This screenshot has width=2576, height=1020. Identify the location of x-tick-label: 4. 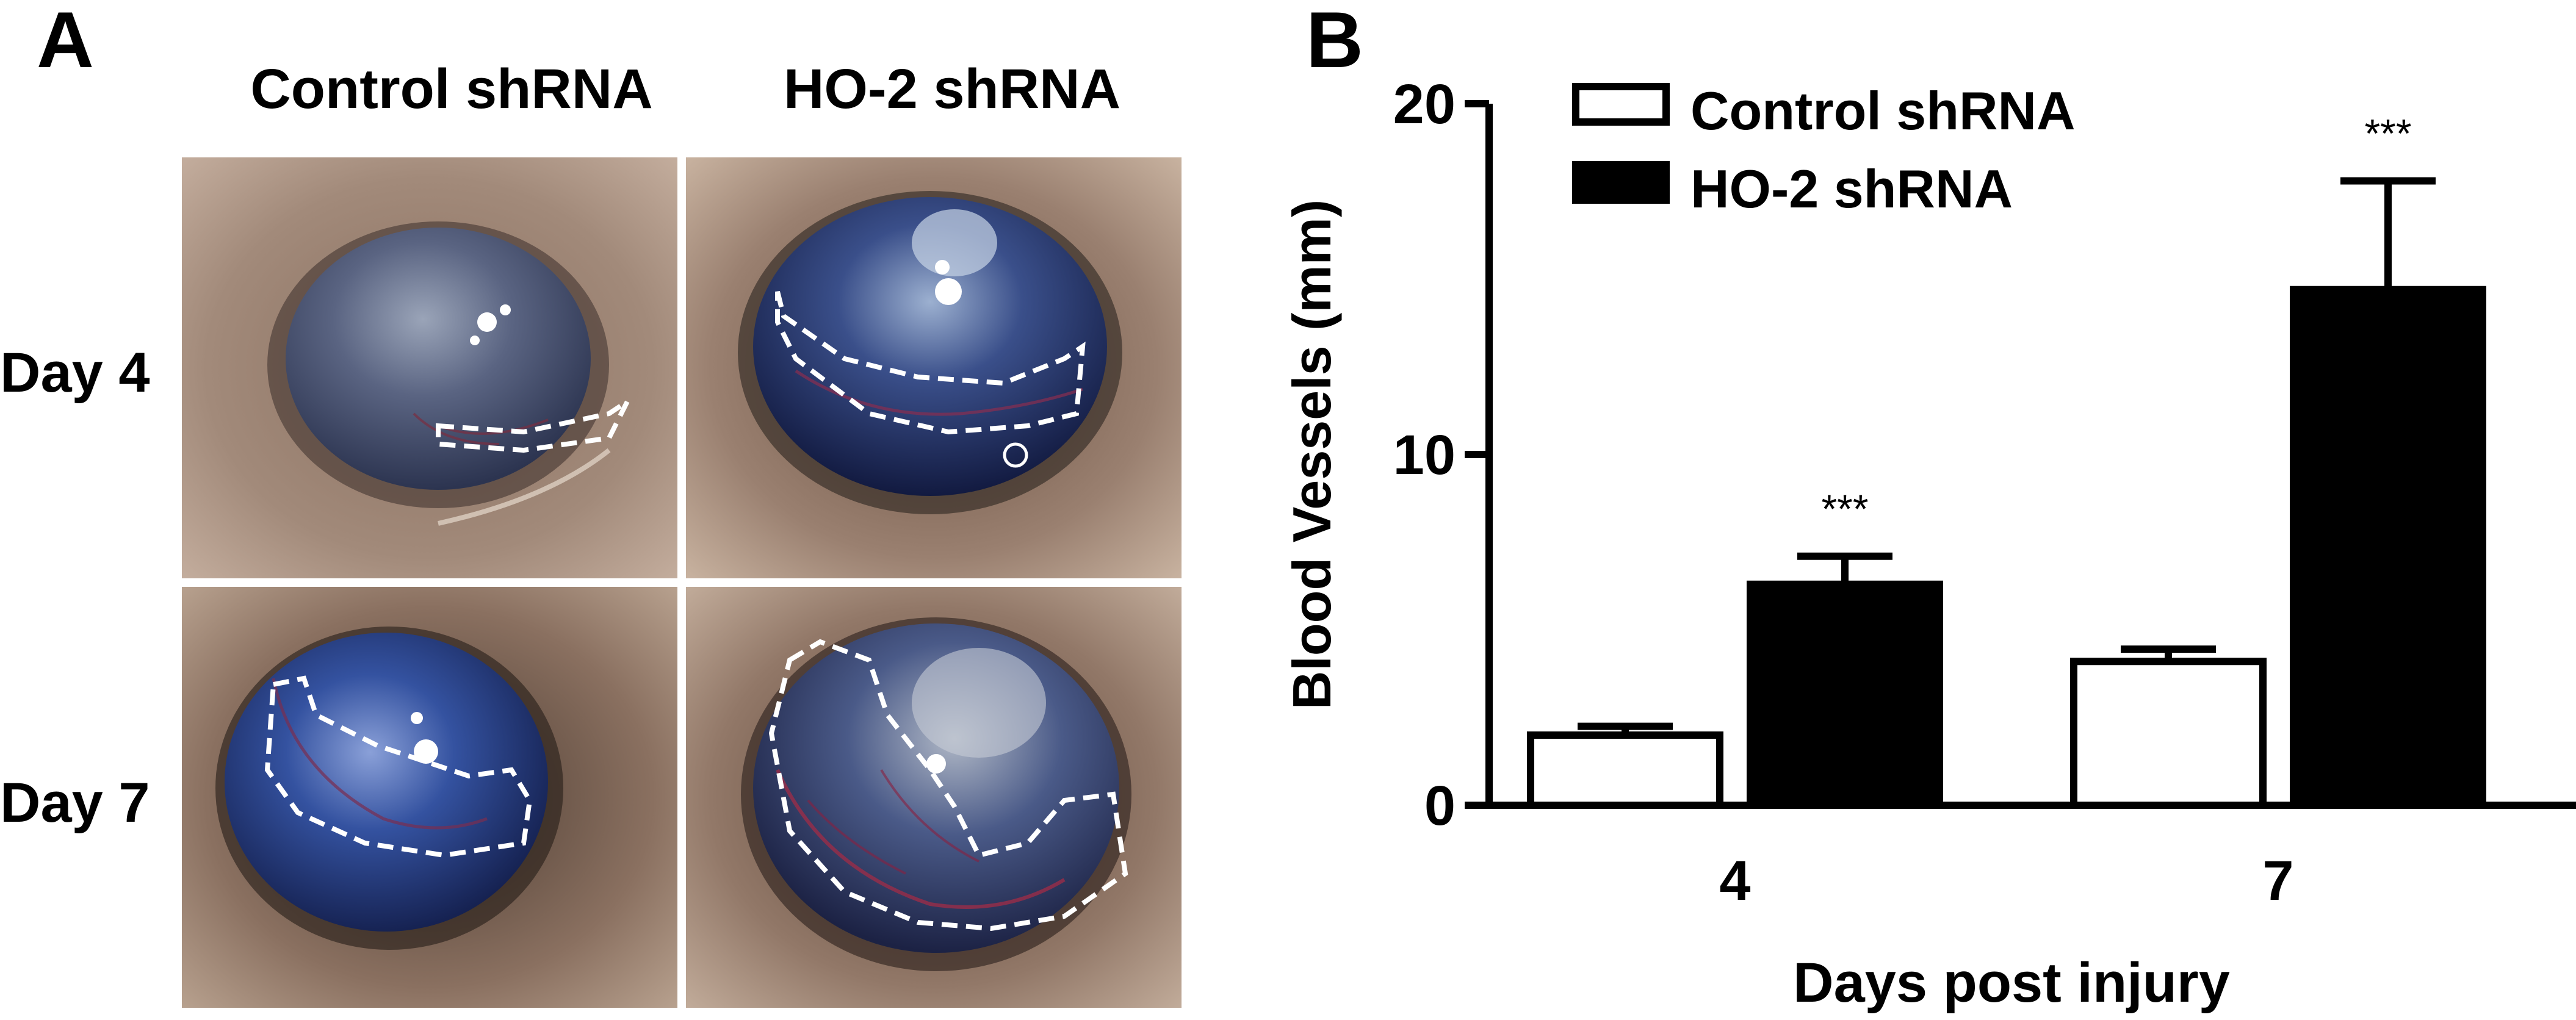
(1734, 881).